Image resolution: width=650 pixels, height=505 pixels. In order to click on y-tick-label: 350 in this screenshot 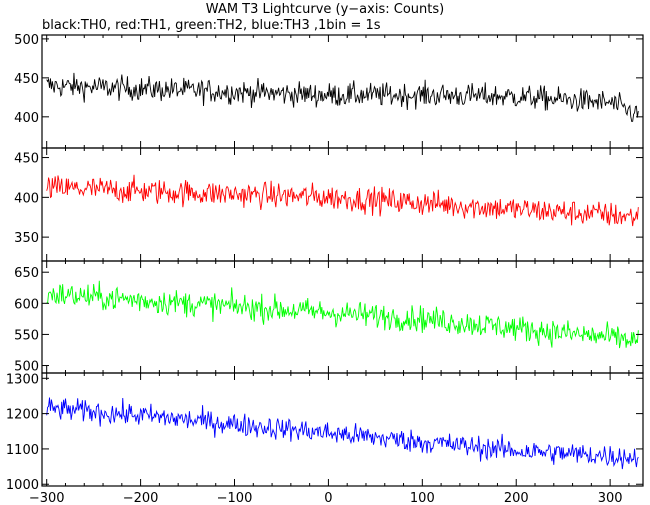, I will do `click(26, 238)`.